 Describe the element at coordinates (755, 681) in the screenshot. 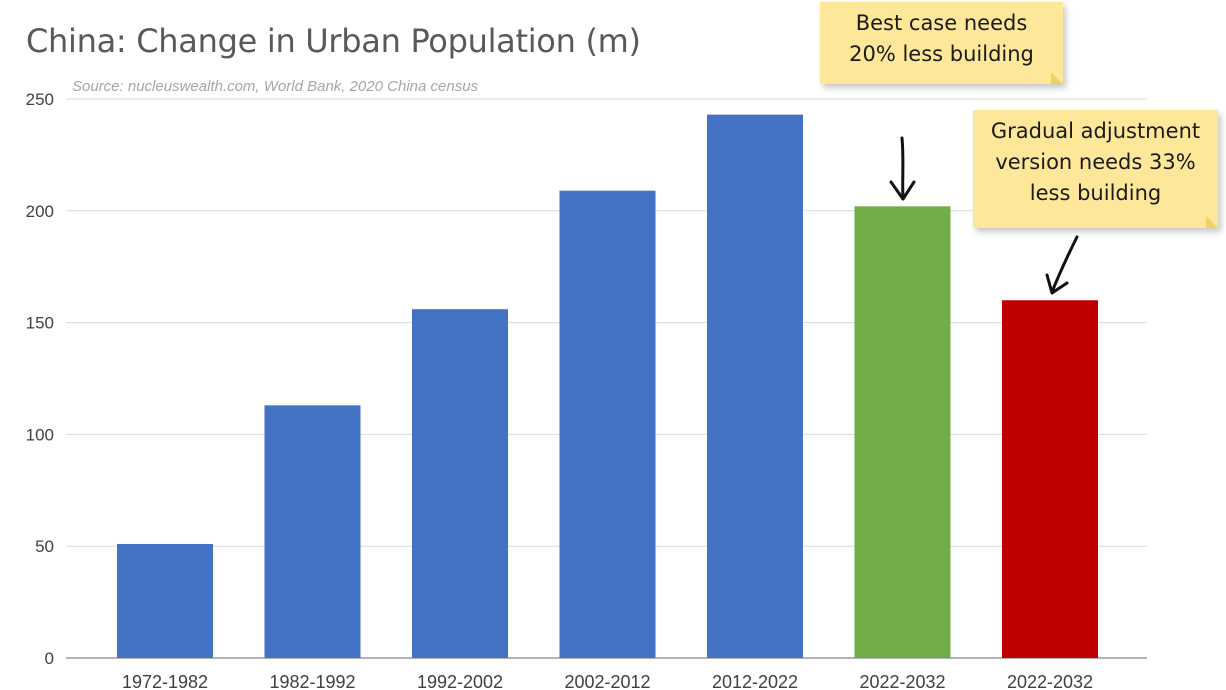

I see `x-tick-label: 2012-2022` at that location.